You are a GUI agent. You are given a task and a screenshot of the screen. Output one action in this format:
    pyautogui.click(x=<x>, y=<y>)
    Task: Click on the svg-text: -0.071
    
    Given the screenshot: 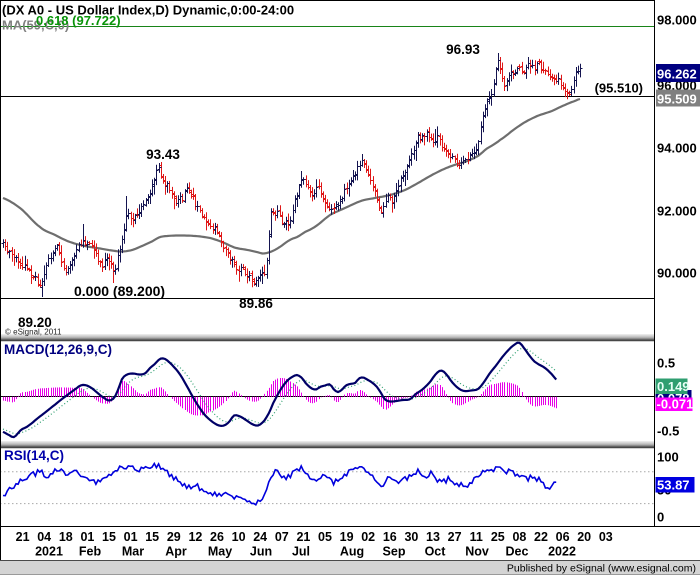 What is the action you would take?
    pyautogui.click(x=675, y=404)
    